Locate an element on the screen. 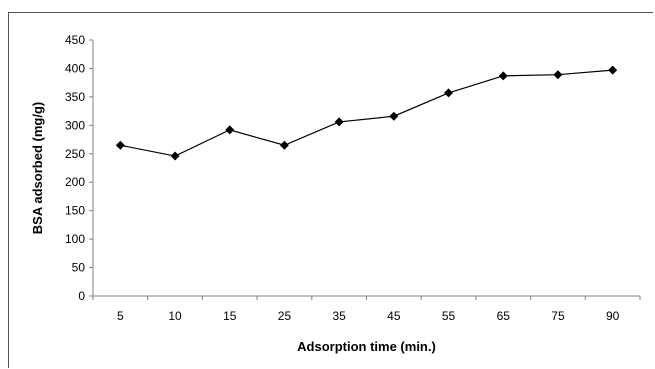  y-tick-label: 450 is located at coordinates (75, 40).